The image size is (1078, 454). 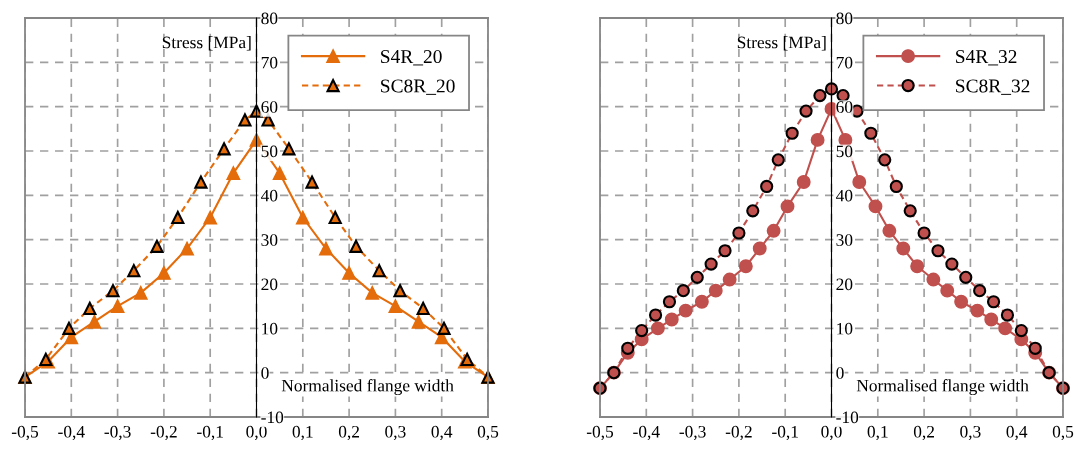 What do you see at coordinates (986, 58) in the screenshot?
I see `legend-label: S4R_32` at bounding box center [986, 58].